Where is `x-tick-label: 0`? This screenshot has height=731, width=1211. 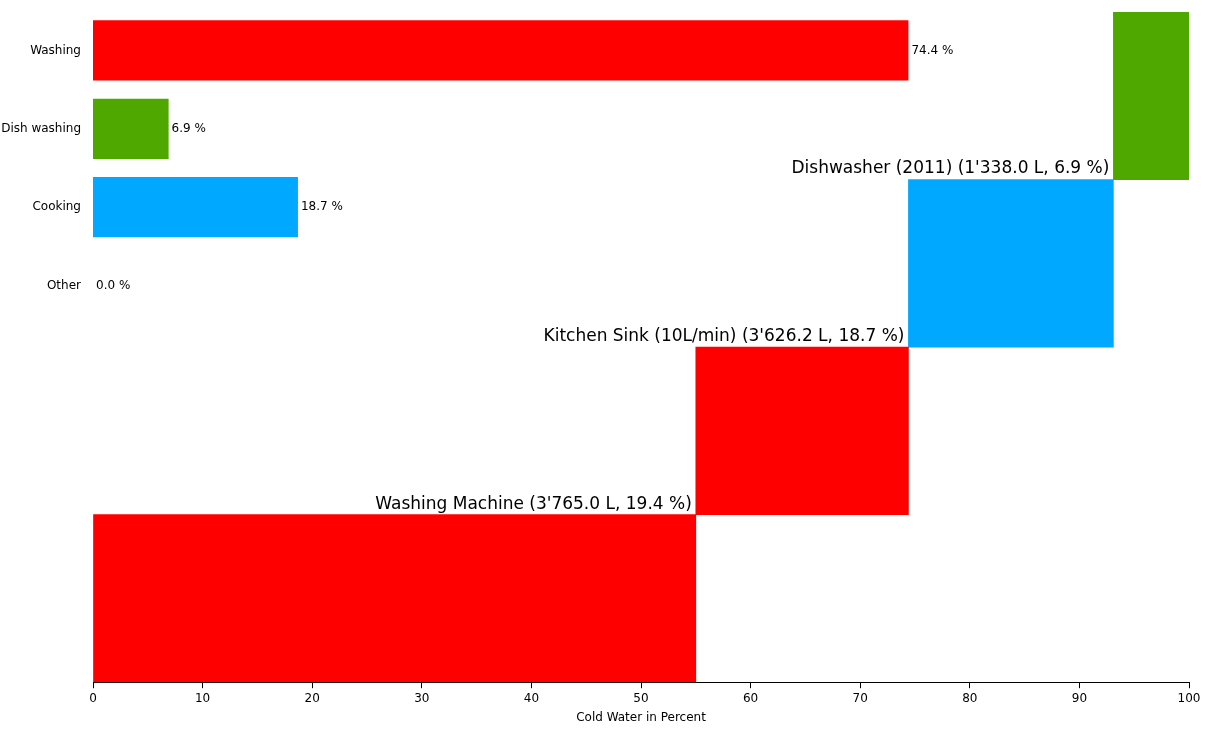 x-tick-label: 0 is located at coordinates (93, 697).